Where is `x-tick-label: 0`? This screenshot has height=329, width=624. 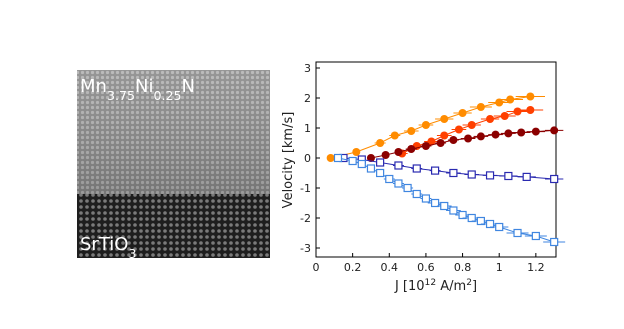 x-tick-label: 0 is located at coordinates (316, 267).